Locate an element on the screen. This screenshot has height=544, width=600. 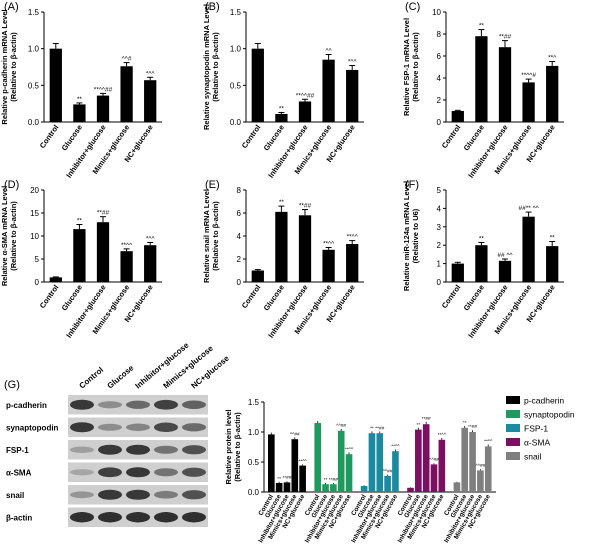
y-tick-label: 2 is located at coordinates (439, 100).